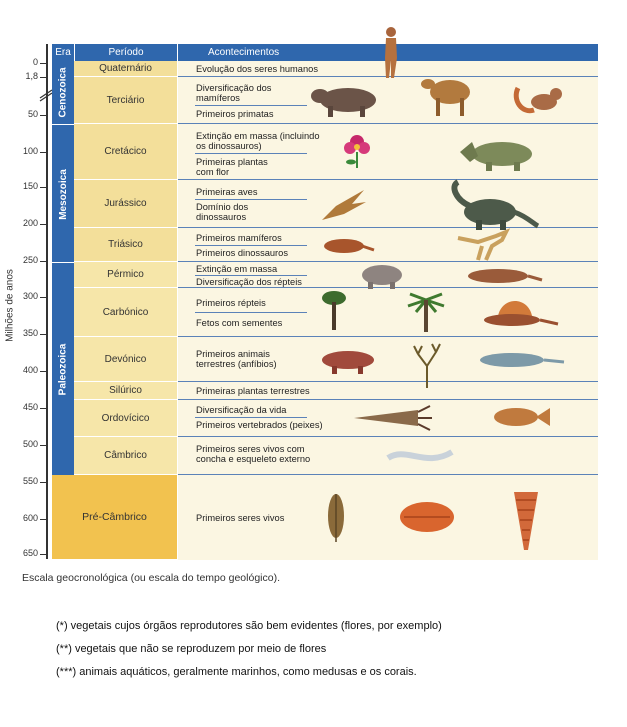  I want to click on worm-icon, so click(420, 455).